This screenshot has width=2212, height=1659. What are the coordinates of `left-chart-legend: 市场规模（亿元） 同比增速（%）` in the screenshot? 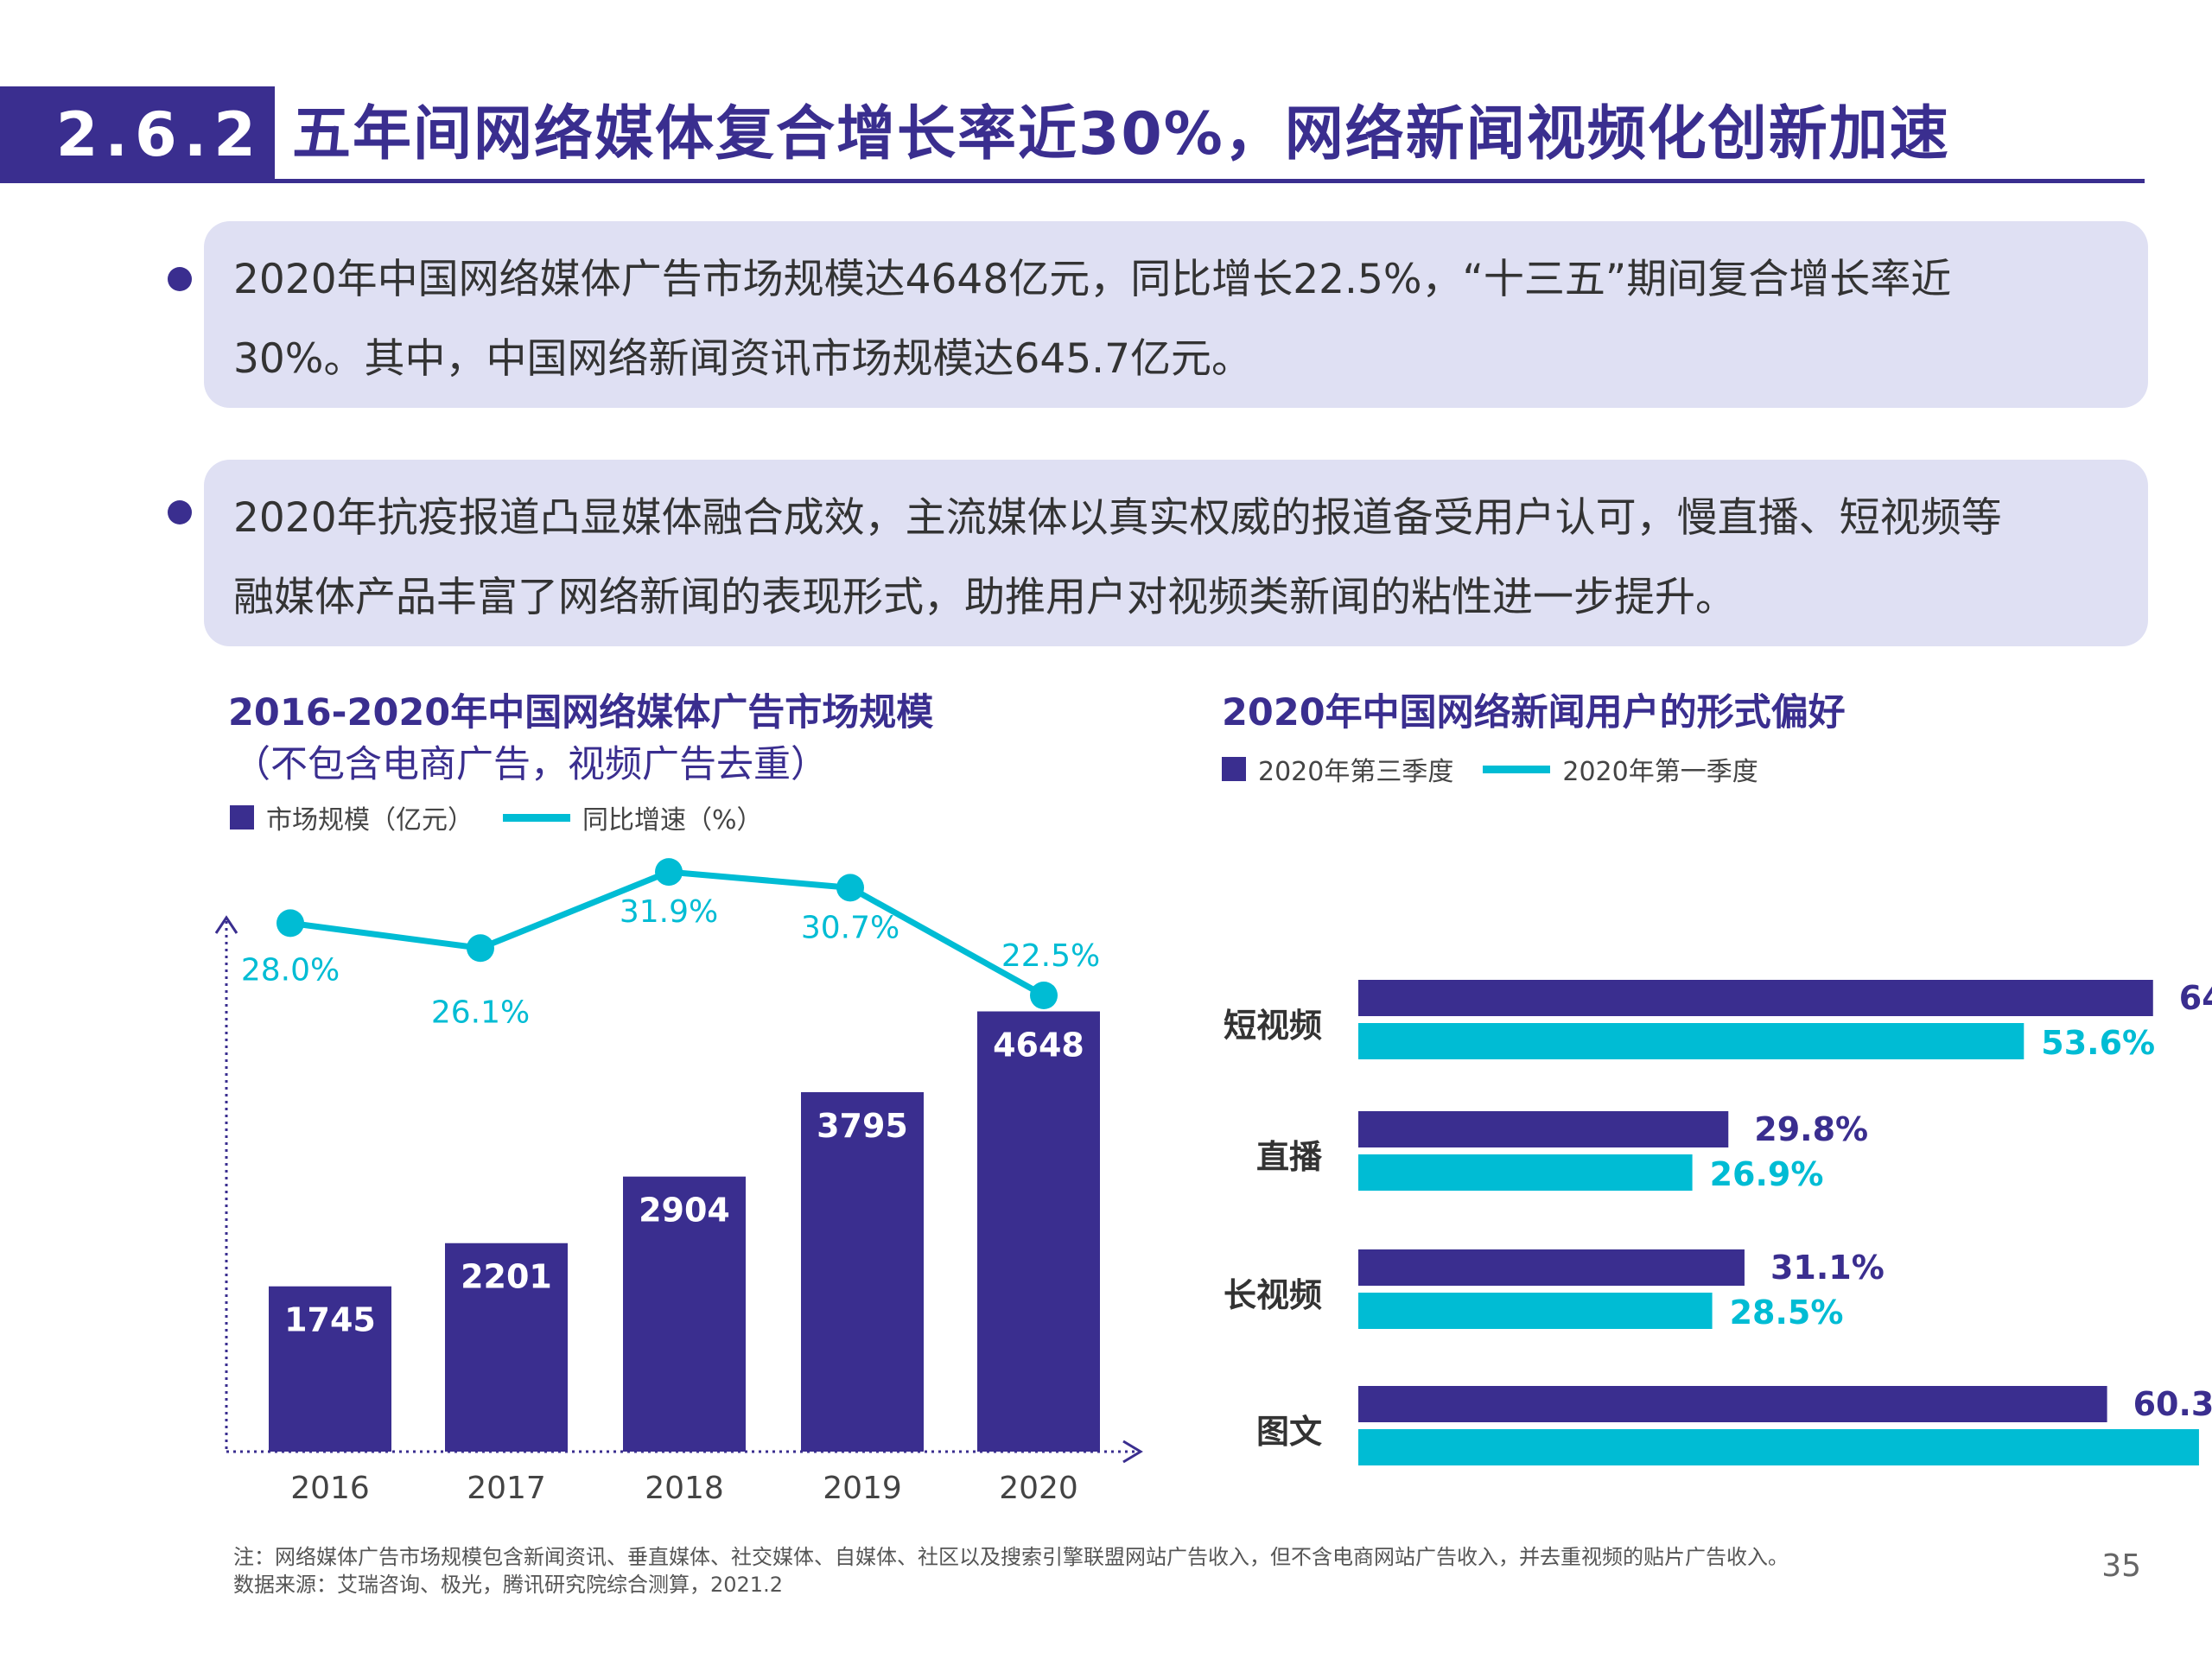 It's located at (496, 817).